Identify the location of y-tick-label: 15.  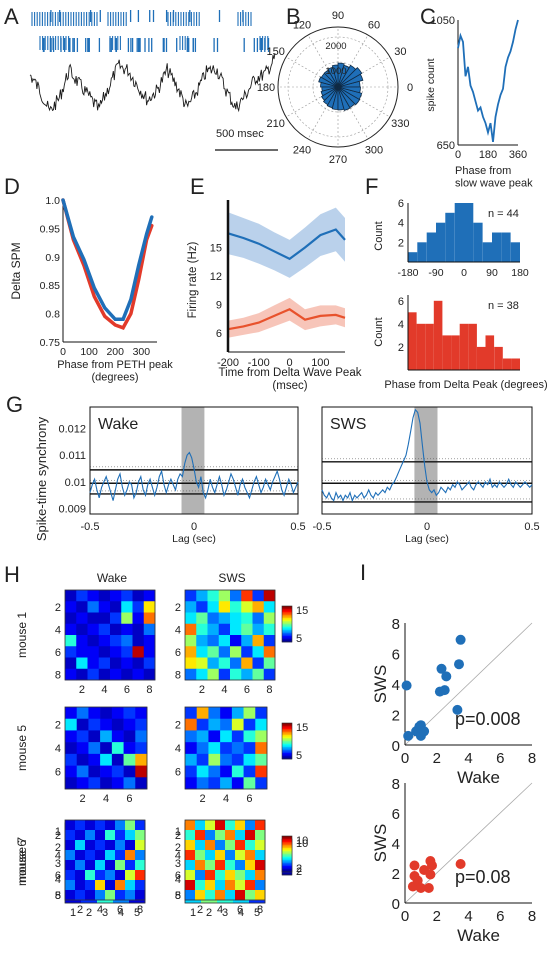
(216, 249).